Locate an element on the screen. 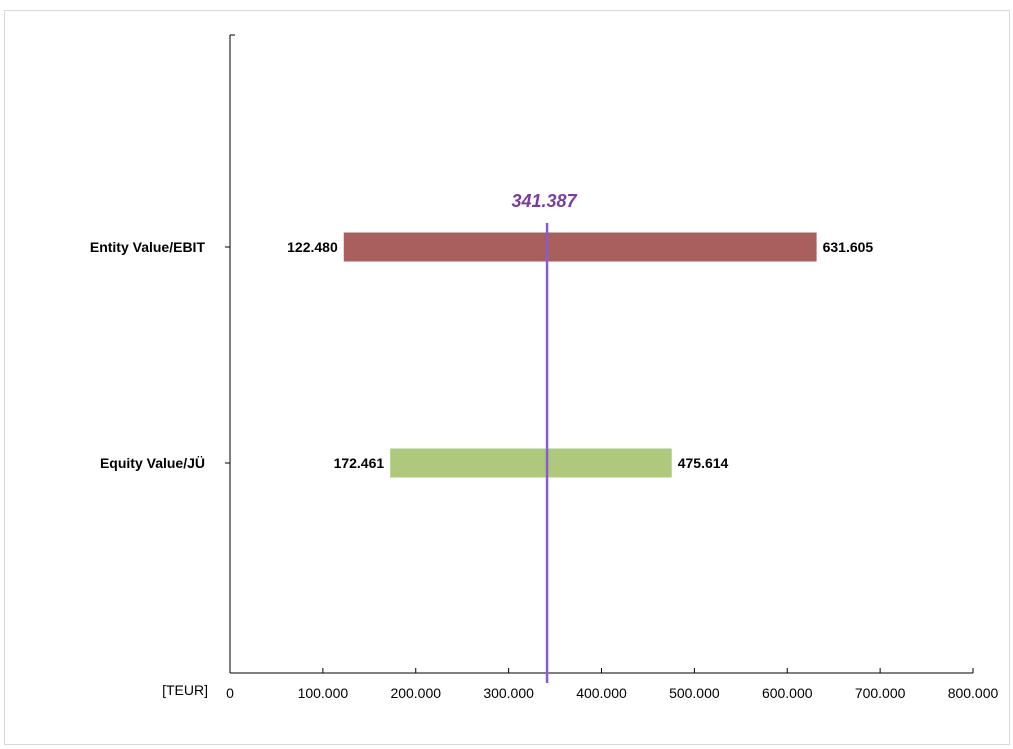 The width and height of the screenshot is (1013, 749). x-tick-label-0: 0 is located at coordinates (230, 693).